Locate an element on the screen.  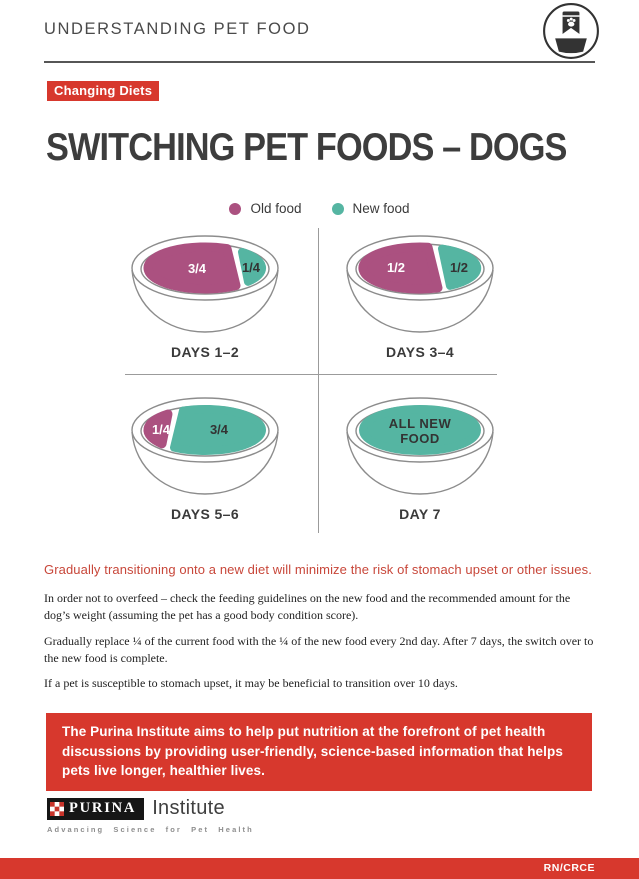
portion-label-new: 1/4 is located at coordinates (251, 267).